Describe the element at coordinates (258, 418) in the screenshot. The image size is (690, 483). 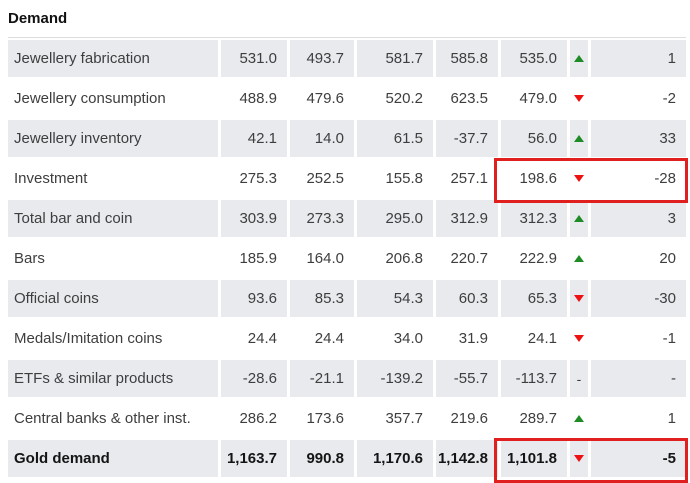
I see `value-cell: 286.2` at that location.